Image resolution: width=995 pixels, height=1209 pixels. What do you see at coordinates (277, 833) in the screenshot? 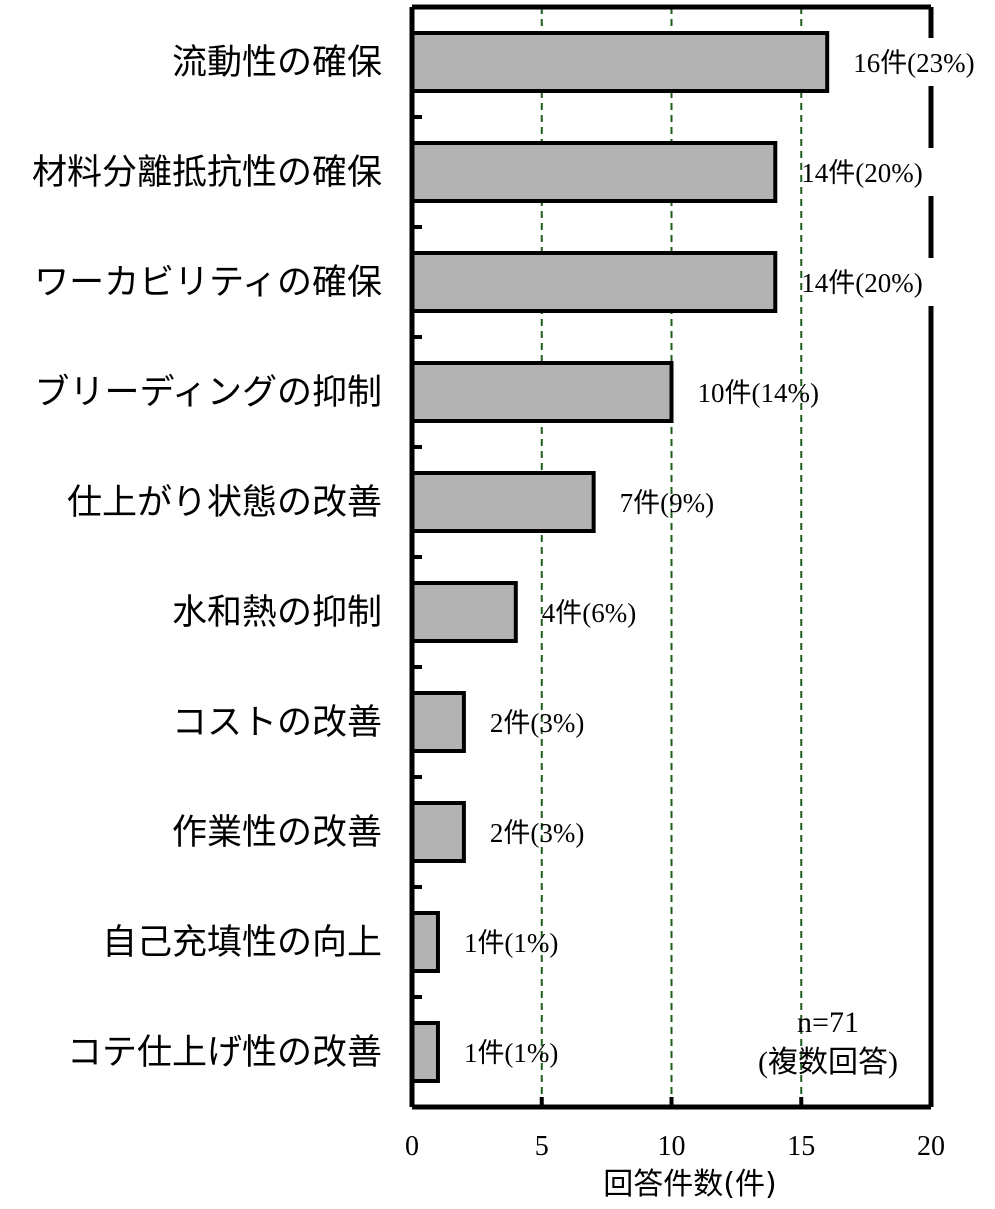
I see `category-label: 作業性の改善` at bounding box center [277, 833].